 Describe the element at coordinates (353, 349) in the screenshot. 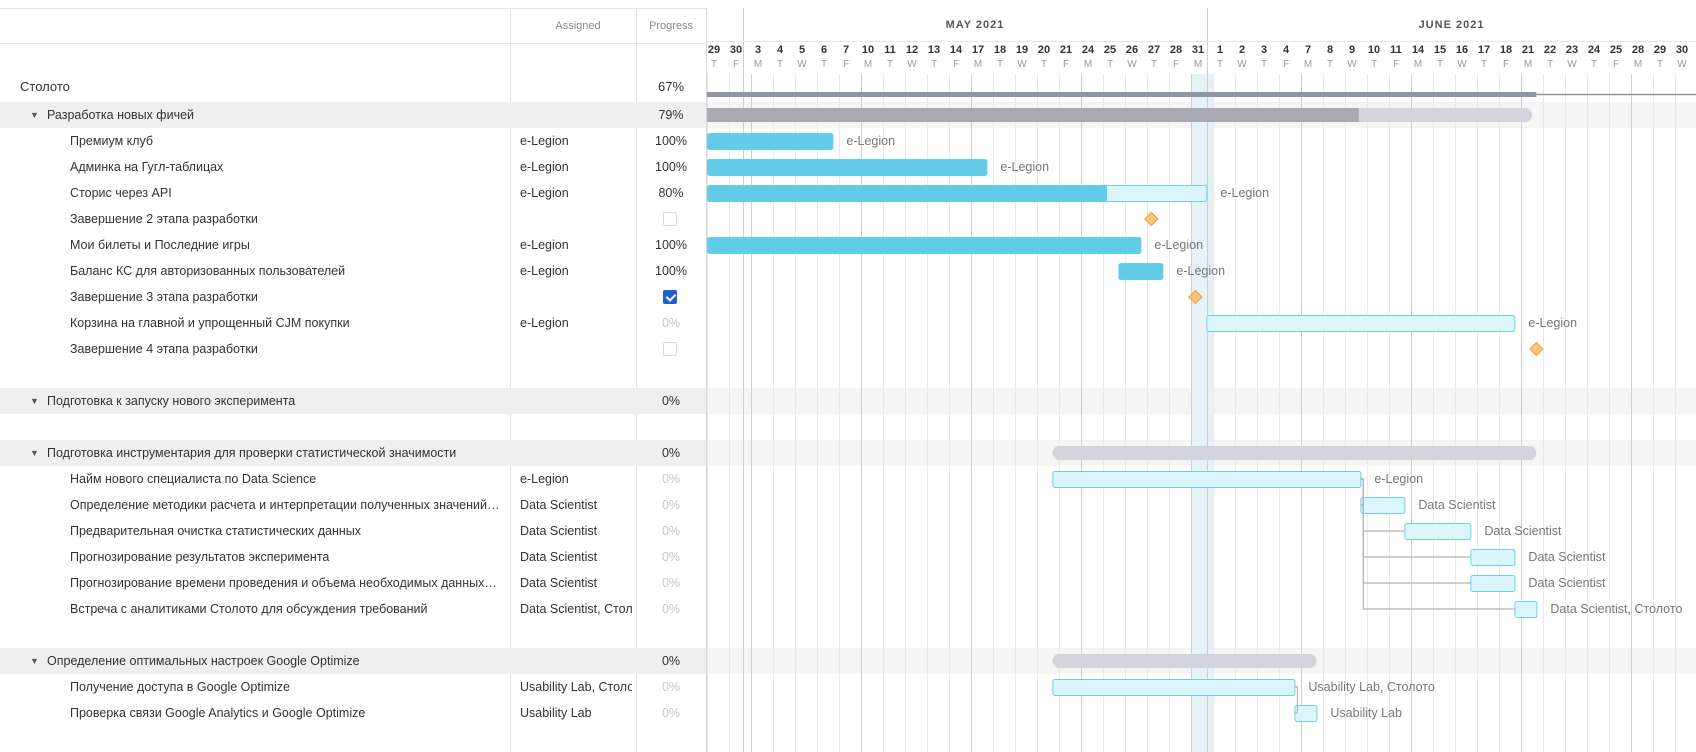

I see `milestone-row: Завершение 4 этапа разработки` at that location.